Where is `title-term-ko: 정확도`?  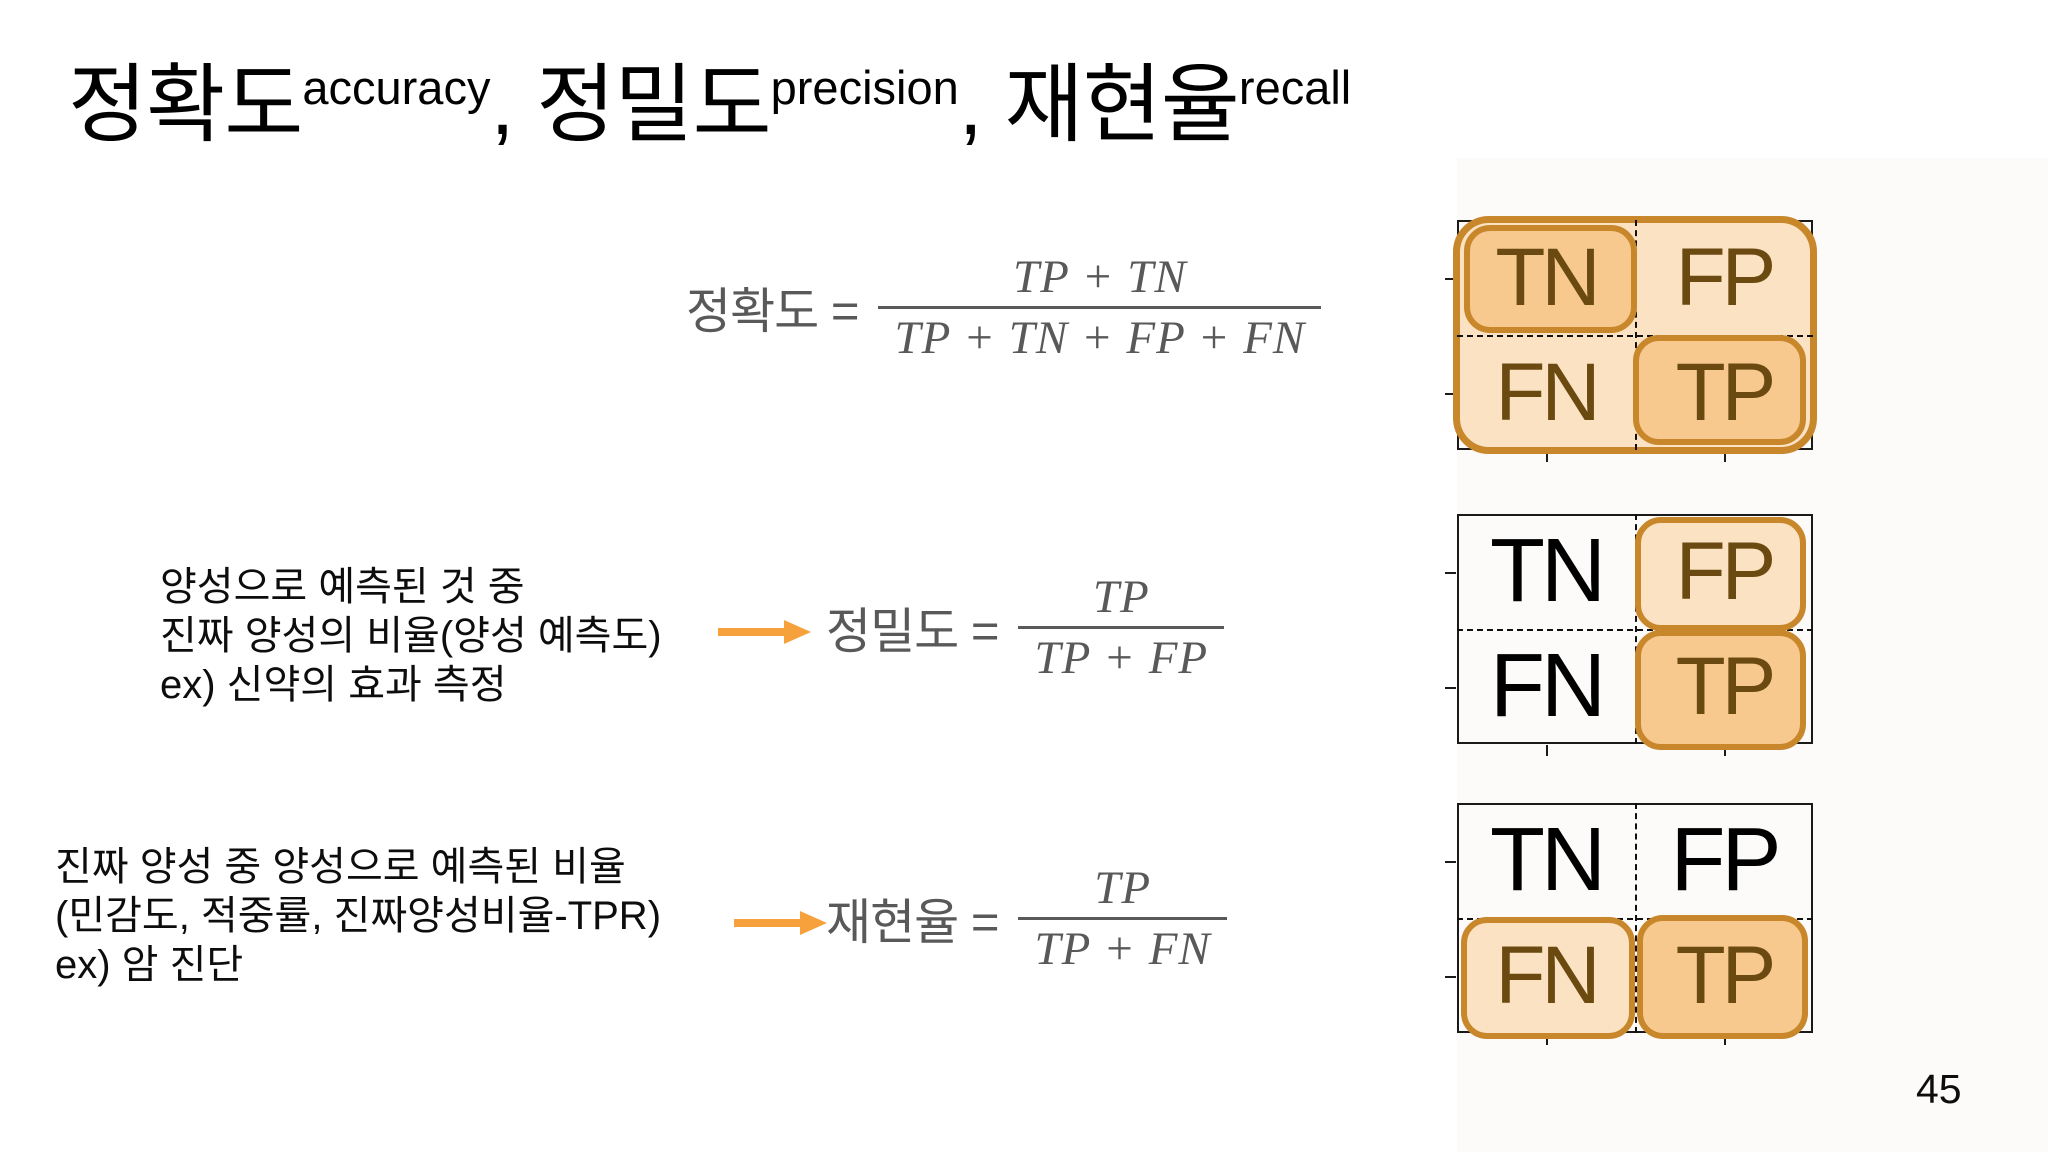 title-term-ko: 정확도 is located at coordinates (185, 105).